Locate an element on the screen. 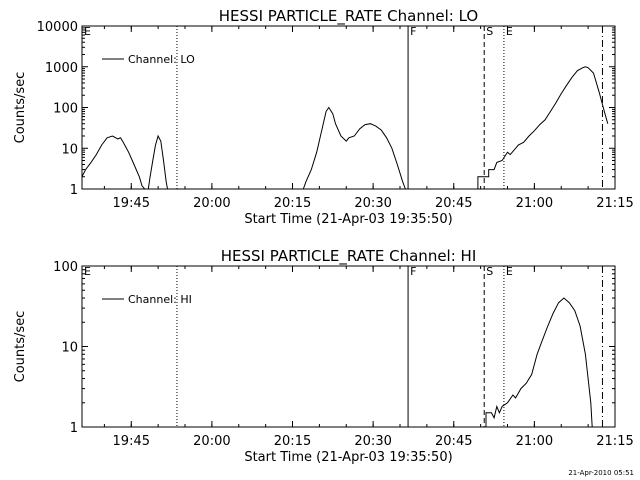 The width and height of the screenshot is (640, 480). legend-label: Channel: HI is located at coordinates (160, 299).